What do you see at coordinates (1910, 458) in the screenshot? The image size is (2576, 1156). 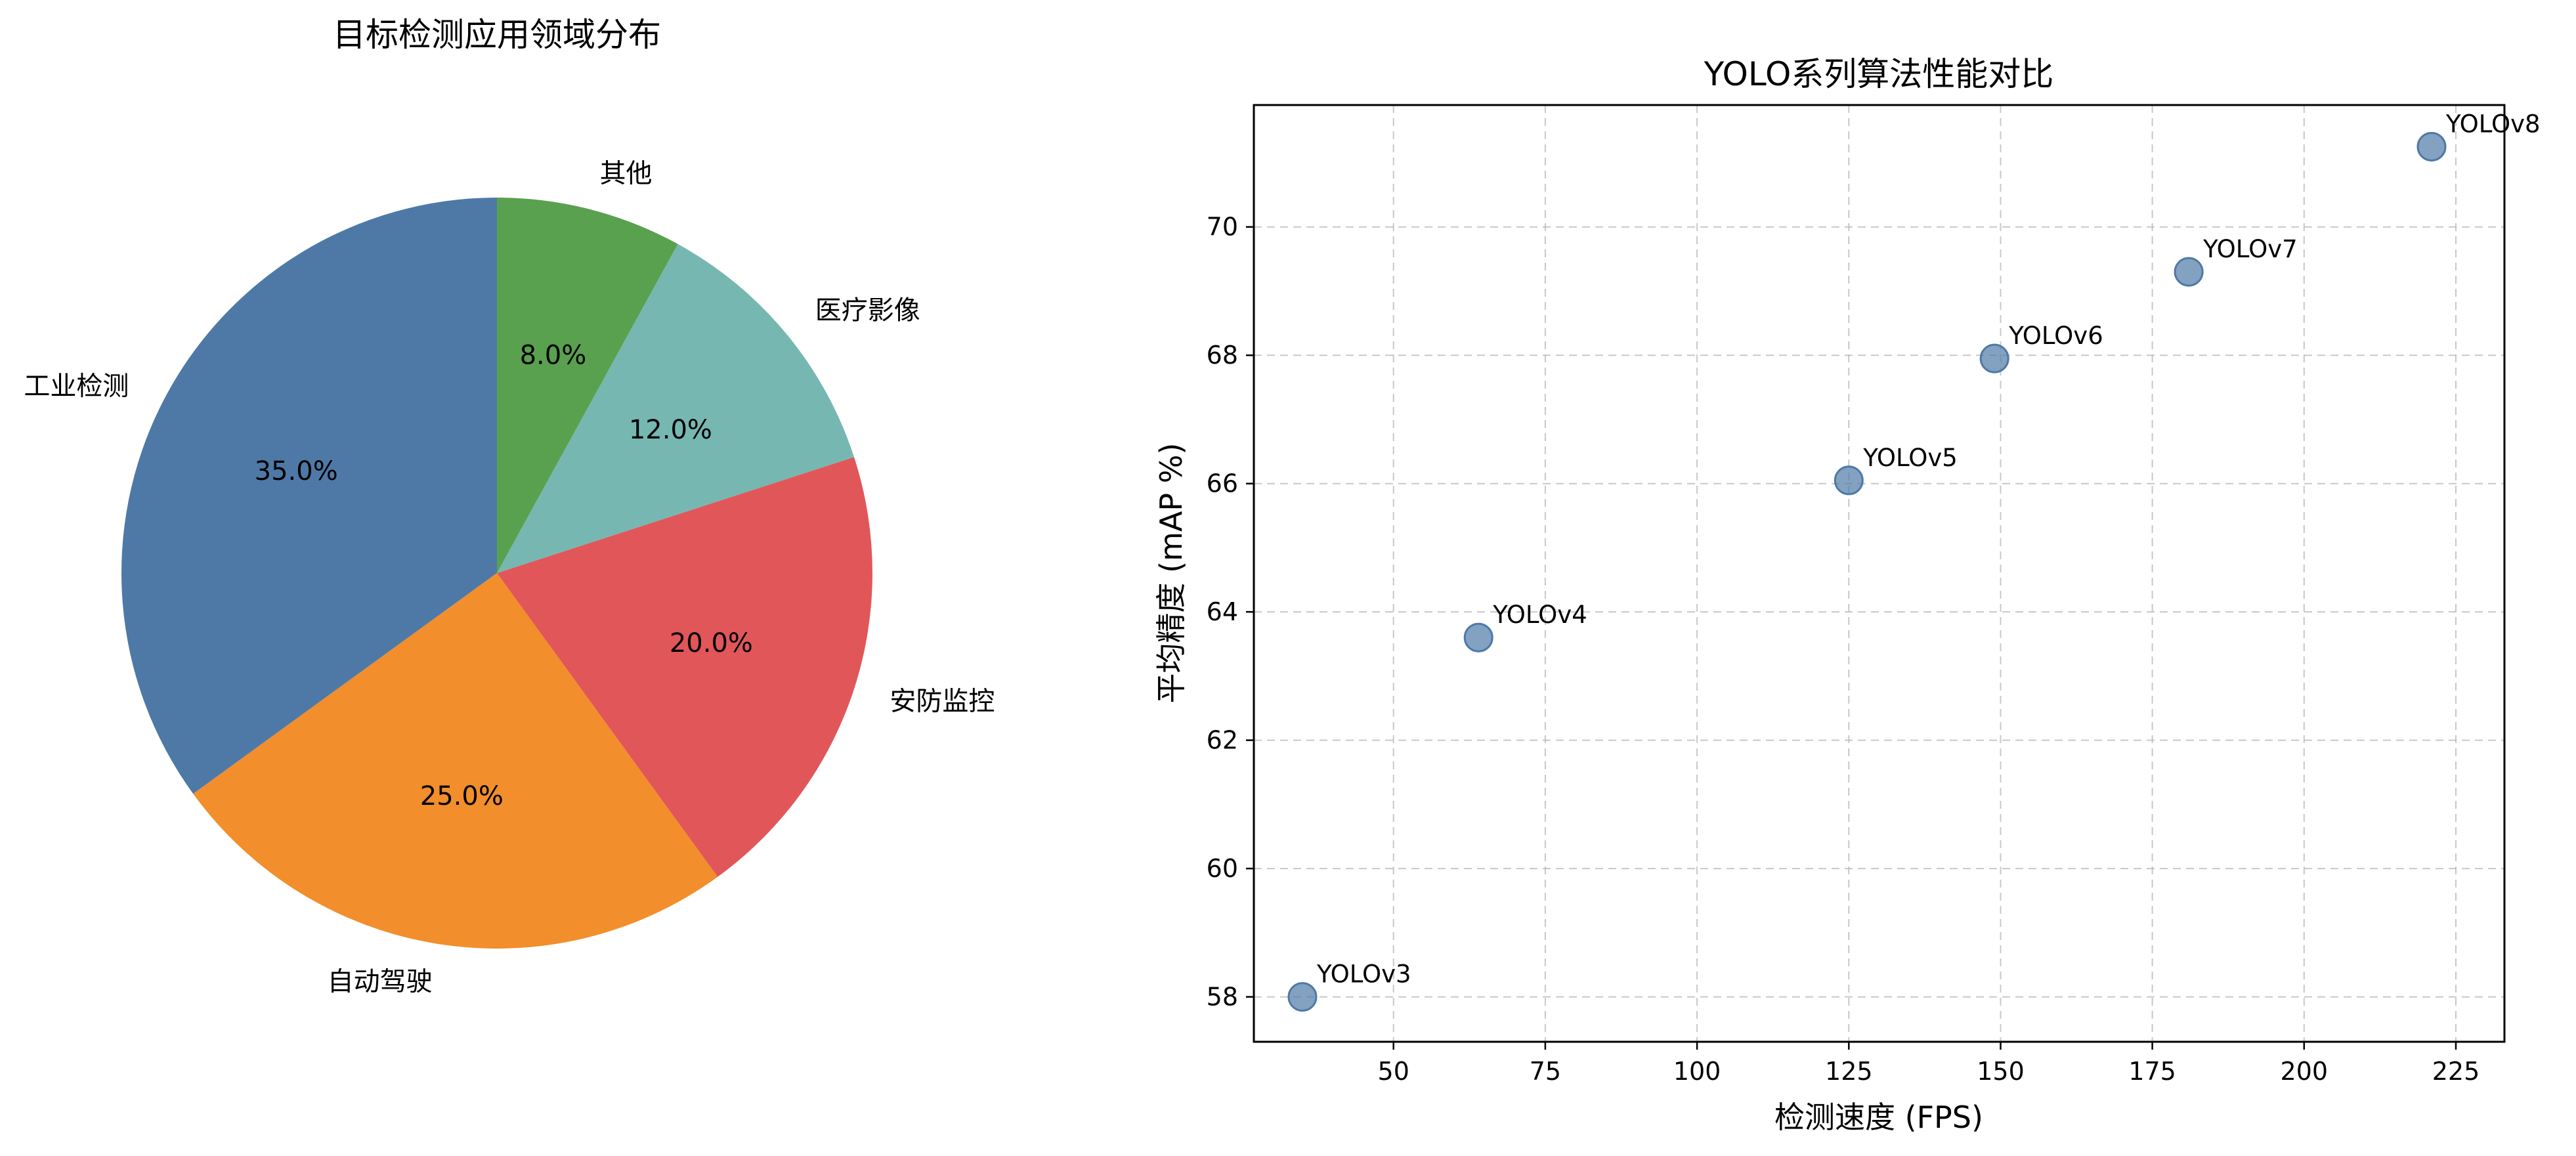 I see `scatter-point-label: YOLOv5` at bounding box center [1910, 458].